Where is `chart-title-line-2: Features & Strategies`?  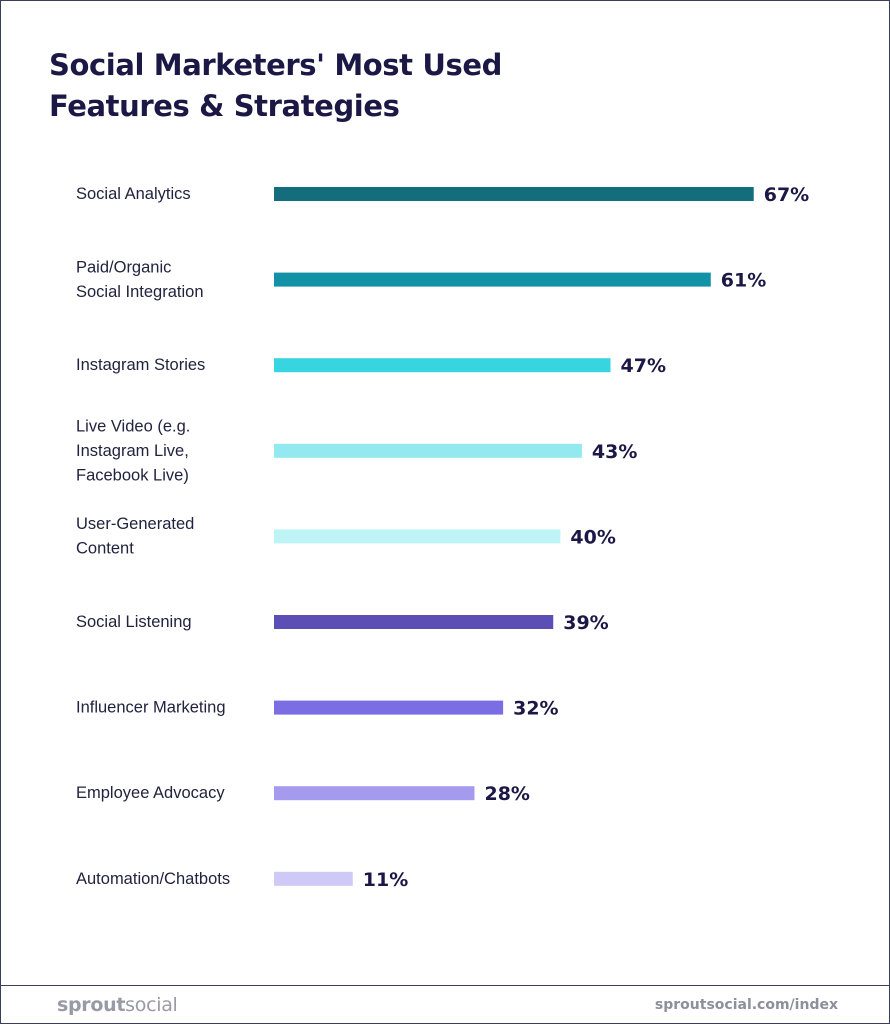 chart-title-line-2: Features & Strategies is located at coordinates (224, 106).